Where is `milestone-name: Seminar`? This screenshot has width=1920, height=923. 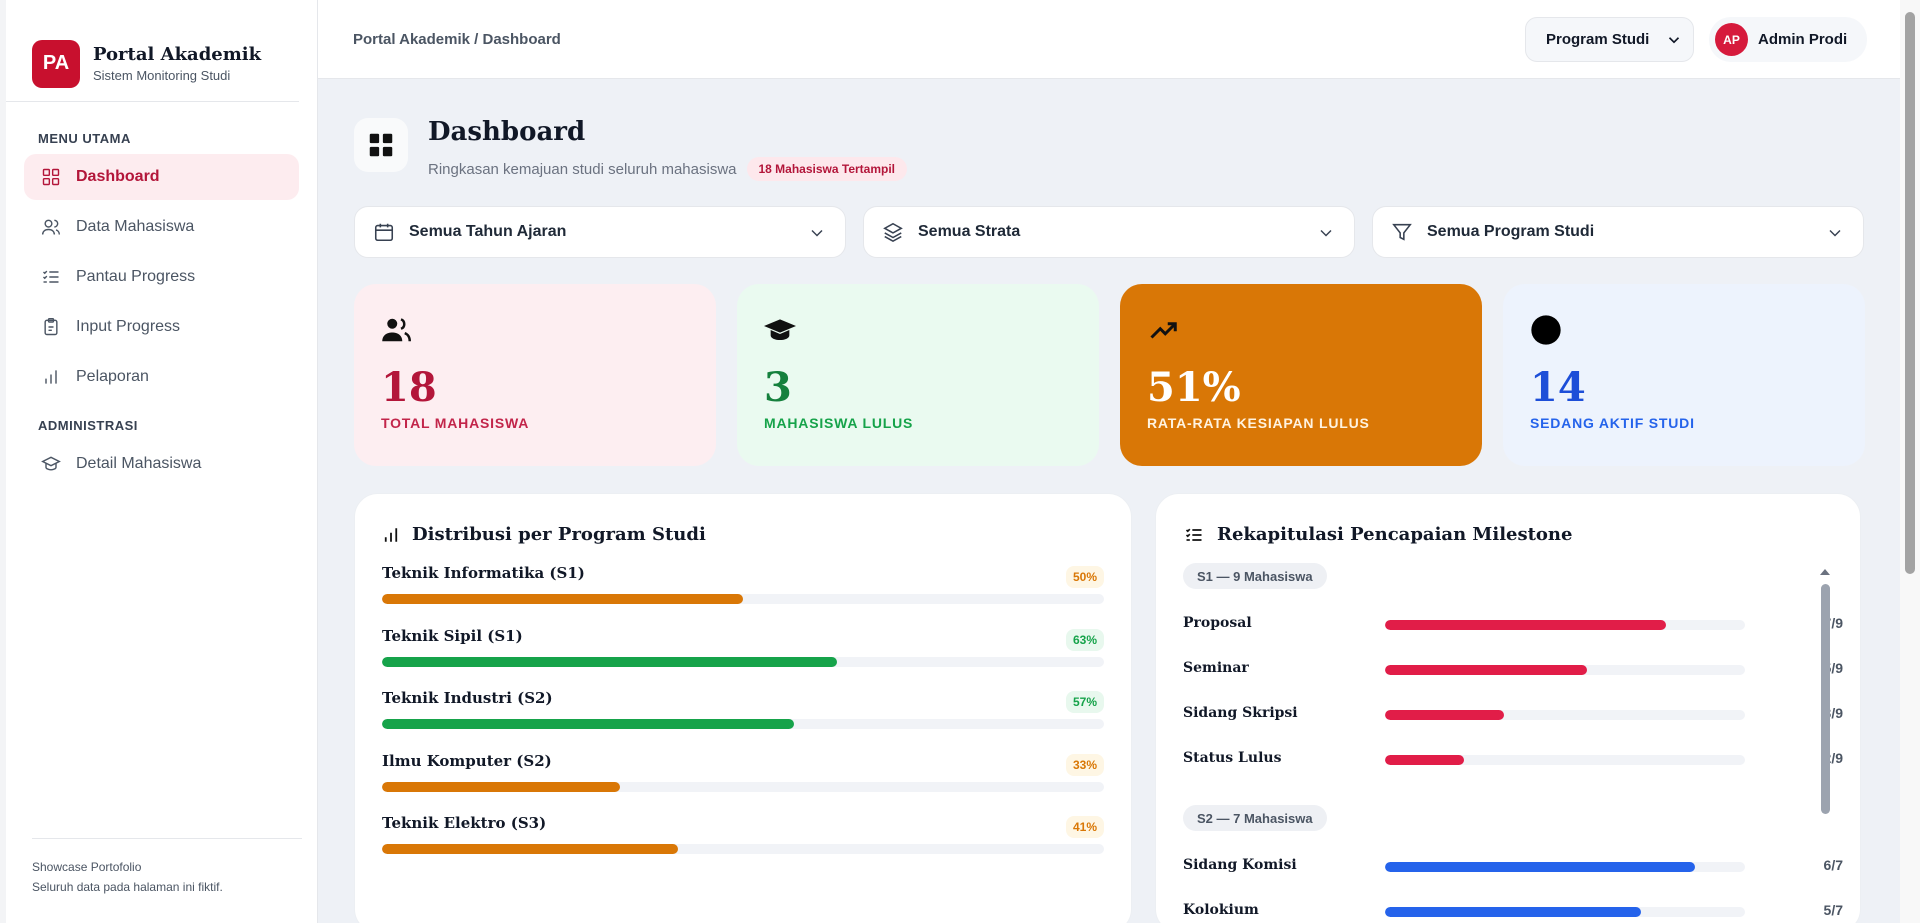
milestone-name: Seminar is located at coordinates (1216, 668).